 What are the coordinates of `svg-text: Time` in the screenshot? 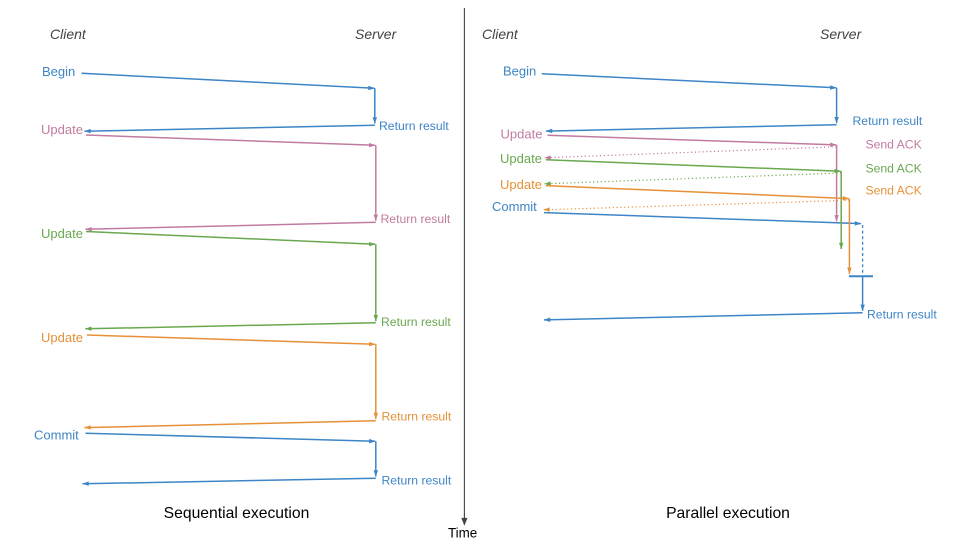 It's located at (462, 532).